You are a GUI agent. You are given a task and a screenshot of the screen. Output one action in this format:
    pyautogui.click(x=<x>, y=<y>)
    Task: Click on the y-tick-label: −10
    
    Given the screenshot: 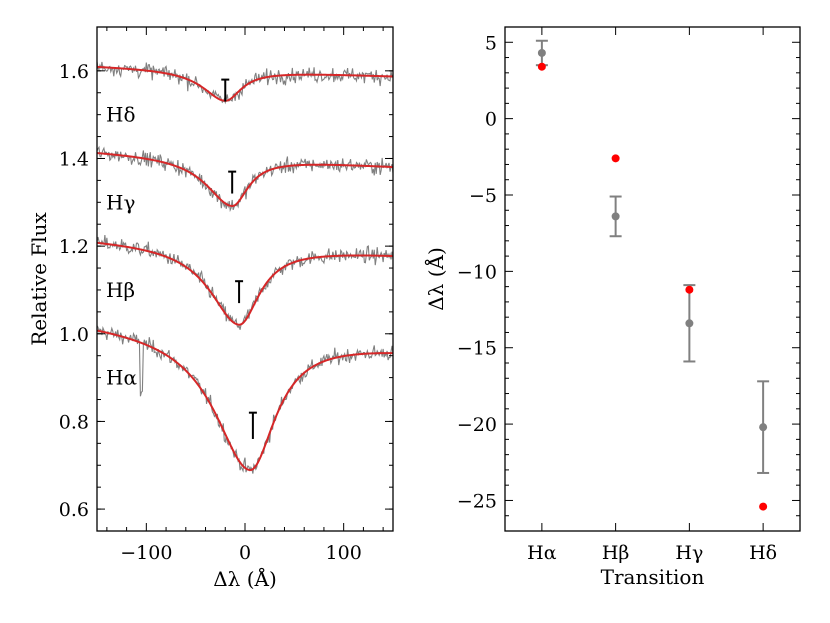 What is the action you would take?
    pyautogui.click(x=477, y=272)
    